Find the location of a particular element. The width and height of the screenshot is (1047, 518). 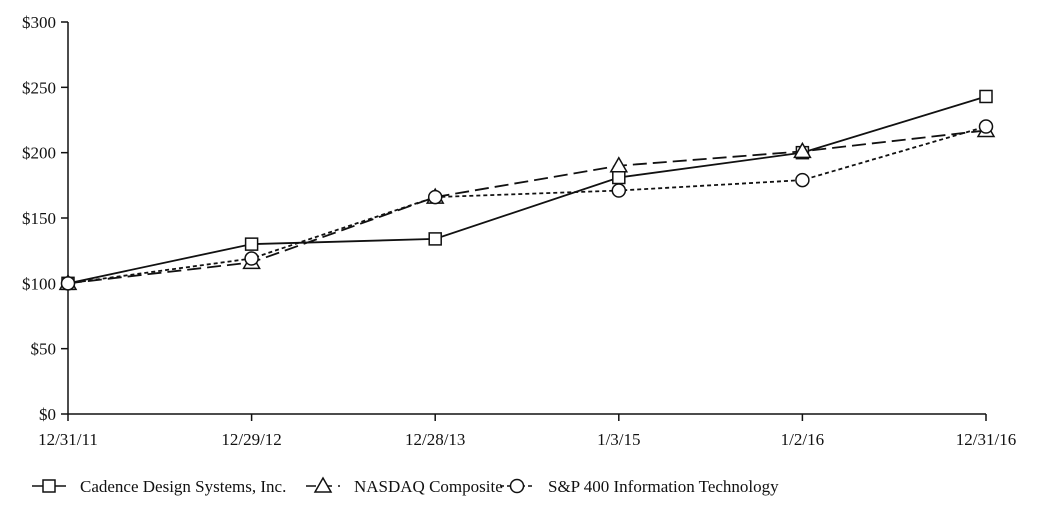

legend-item: S&P 400 Information Technology is located at coordinates (639, 486).